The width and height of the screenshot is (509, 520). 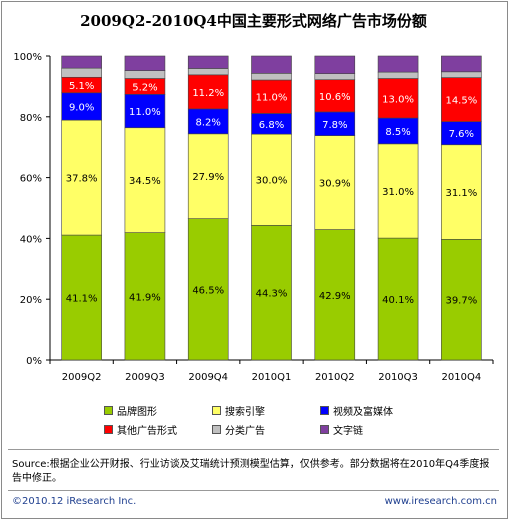 I want to click on legend-swatch-classified-ads, so click(x=216, y=429).